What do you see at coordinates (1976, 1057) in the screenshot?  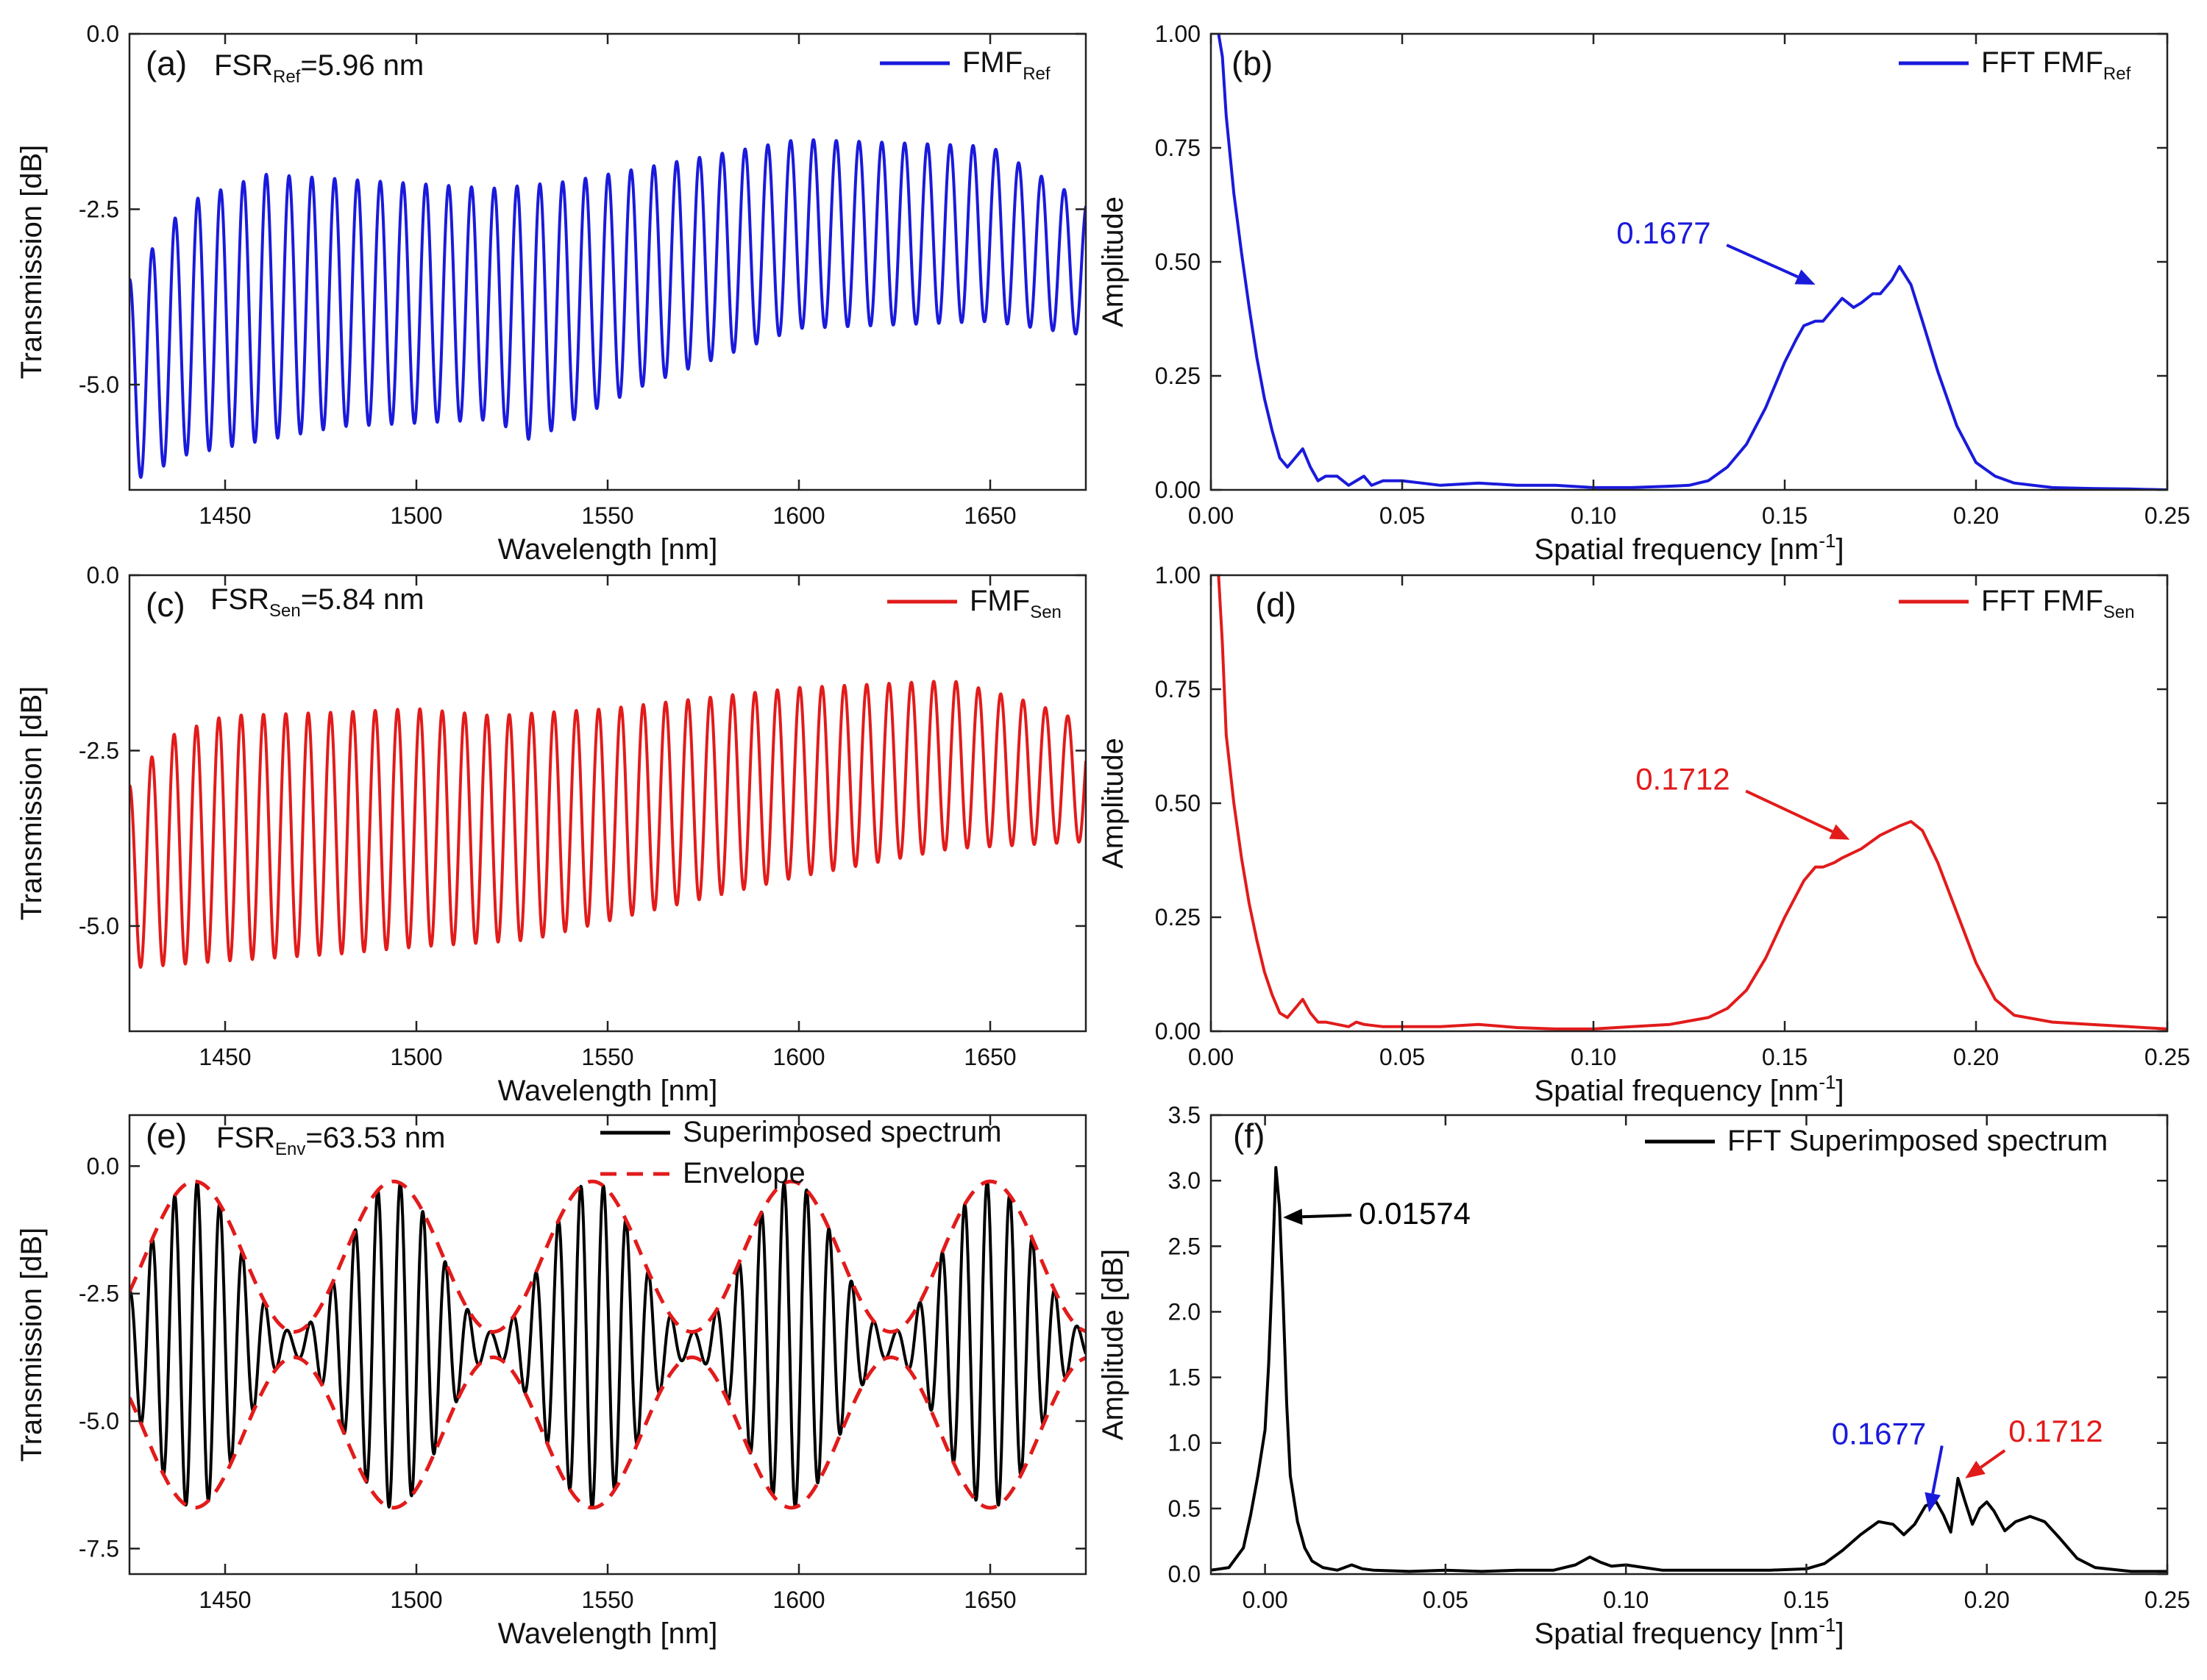 I see `x-tick-label: 0.20` at bounding box center [1976, 1057].